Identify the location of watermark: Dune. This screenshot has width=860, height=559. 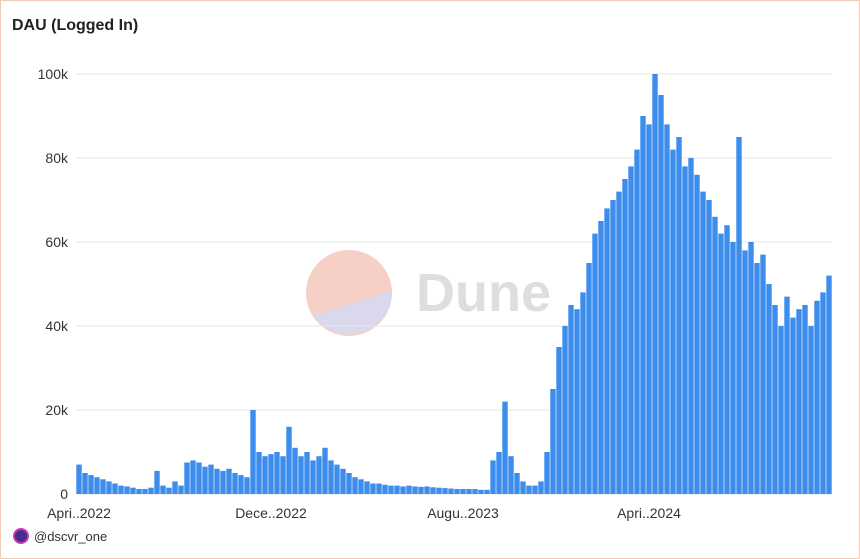
(483, 293).